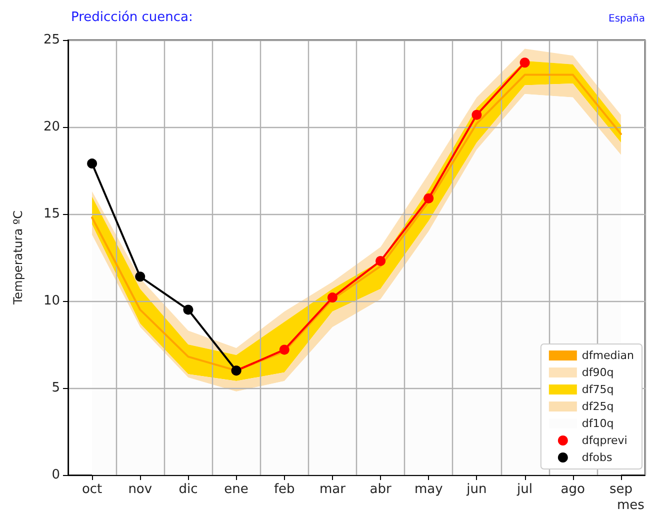  I want to click on x-axis-title: mes, so click(631, 505).